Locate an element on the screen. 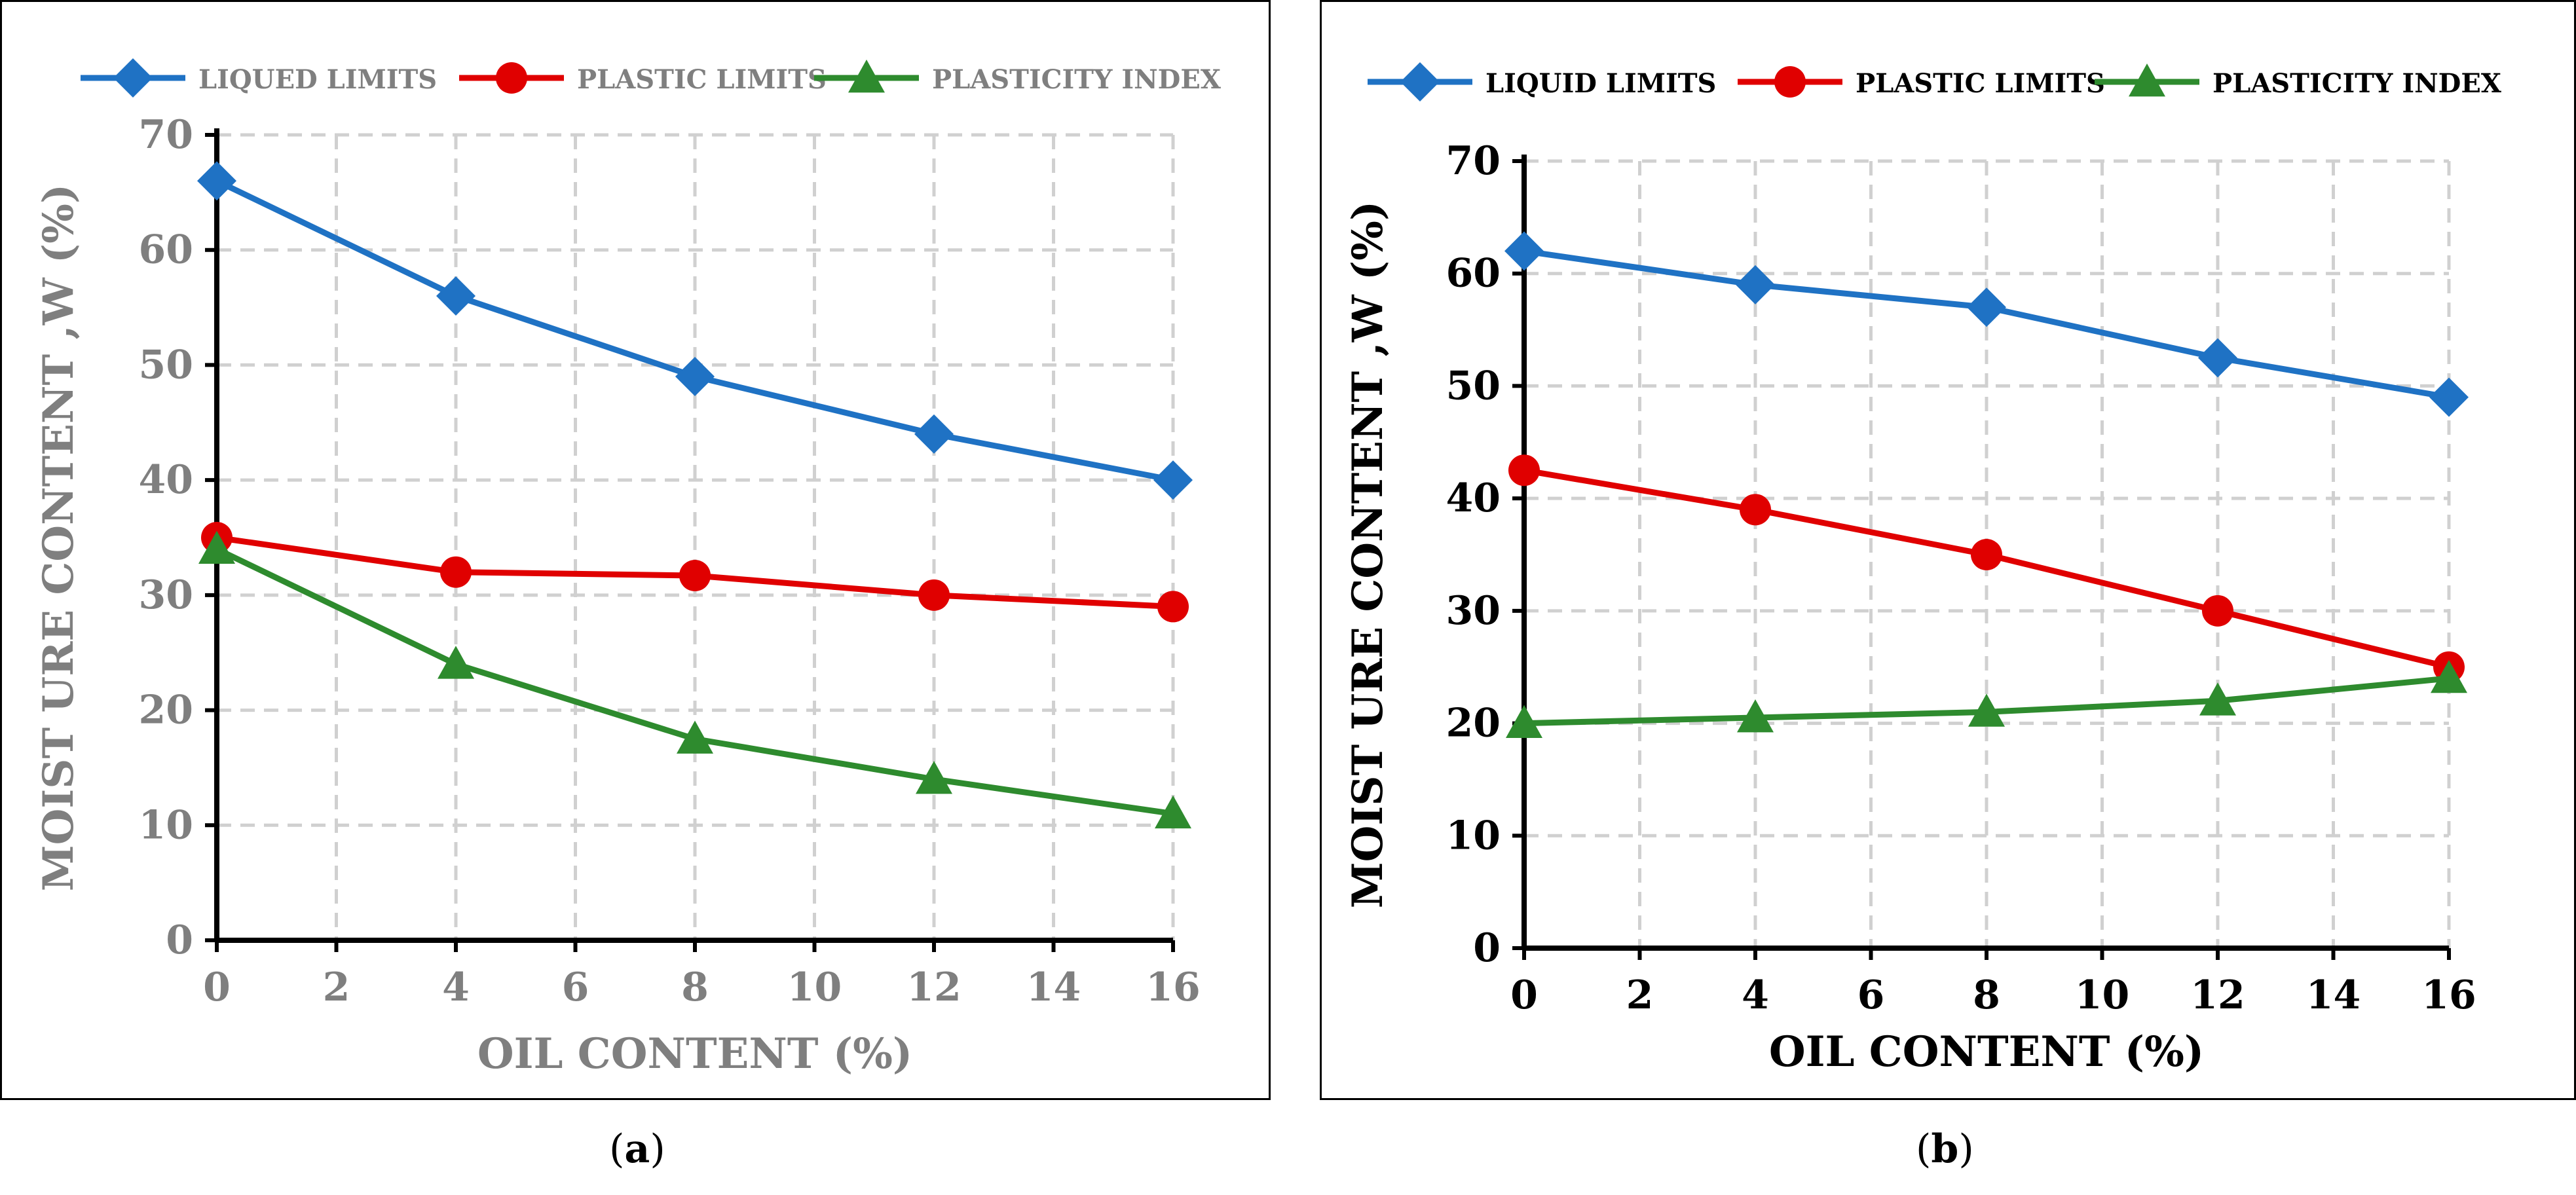 This screenshot has height=1195, width=2576. series-plastic-limits is located at coordinates (1986, 568).